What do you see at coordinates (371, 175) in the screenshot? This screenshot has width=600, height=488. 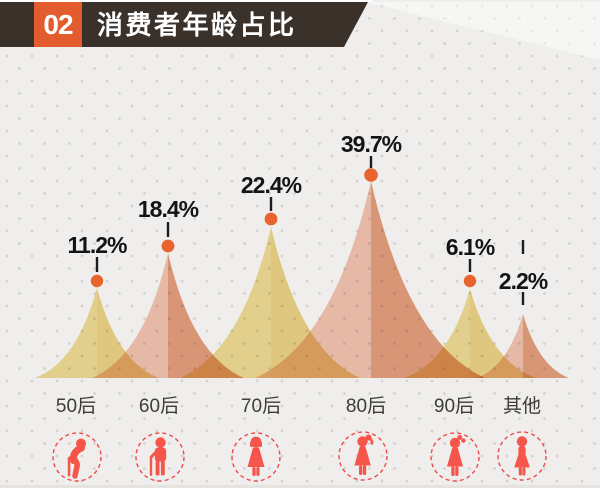 I see `peak-marker-80hou` at bounding box center [371, 175].